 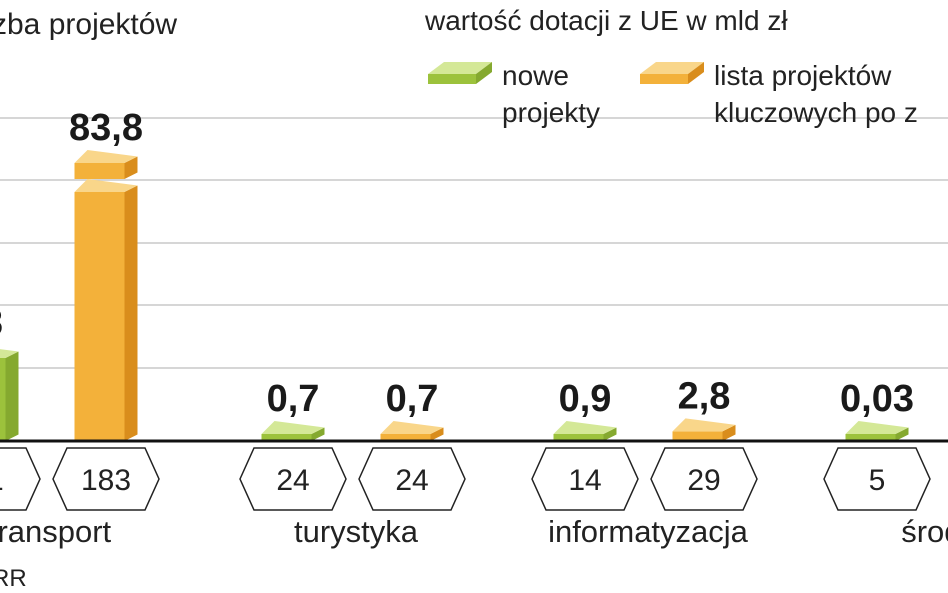 I want to click on source-label: RR, so click(x=13, y=578).